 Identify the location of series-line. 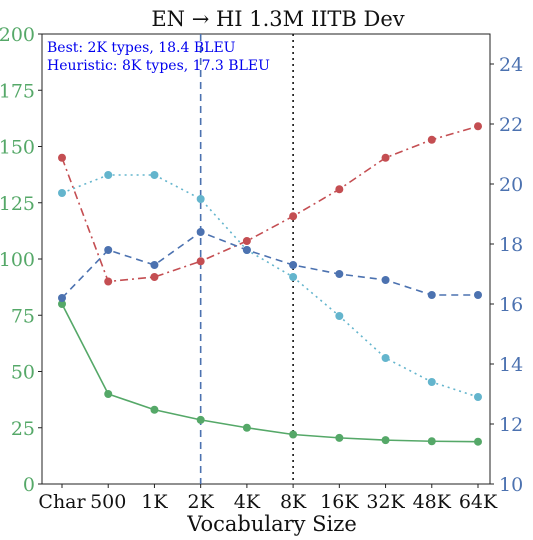
(269, 265).